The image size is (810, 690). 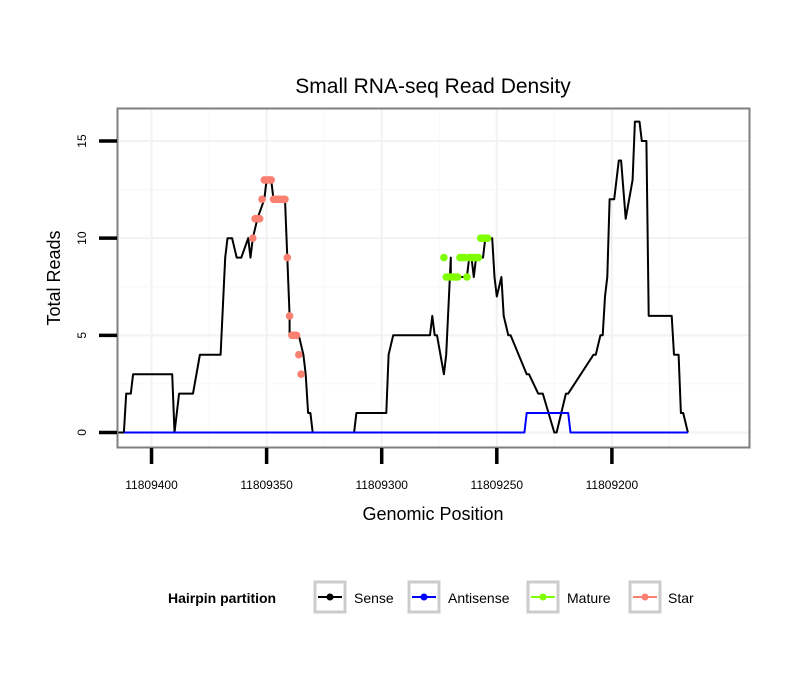 I want to click on legend-entry-sense: Sense, so click(x=353, y=597).